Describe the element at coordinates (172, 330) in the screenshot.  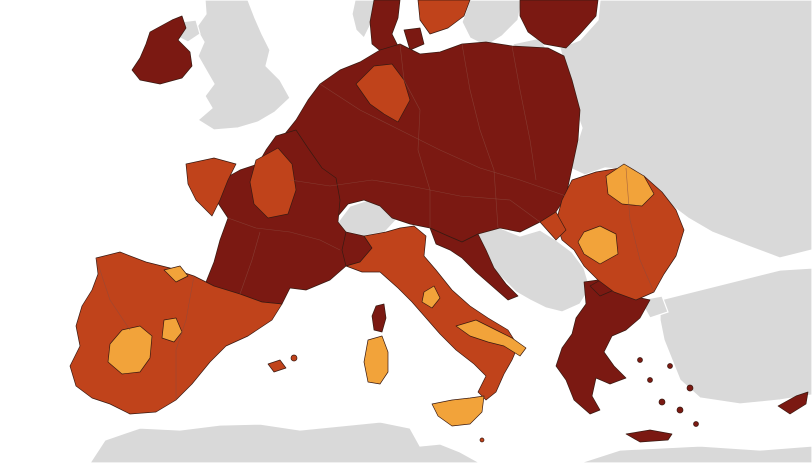
I see `spain-east-inland` at that location.